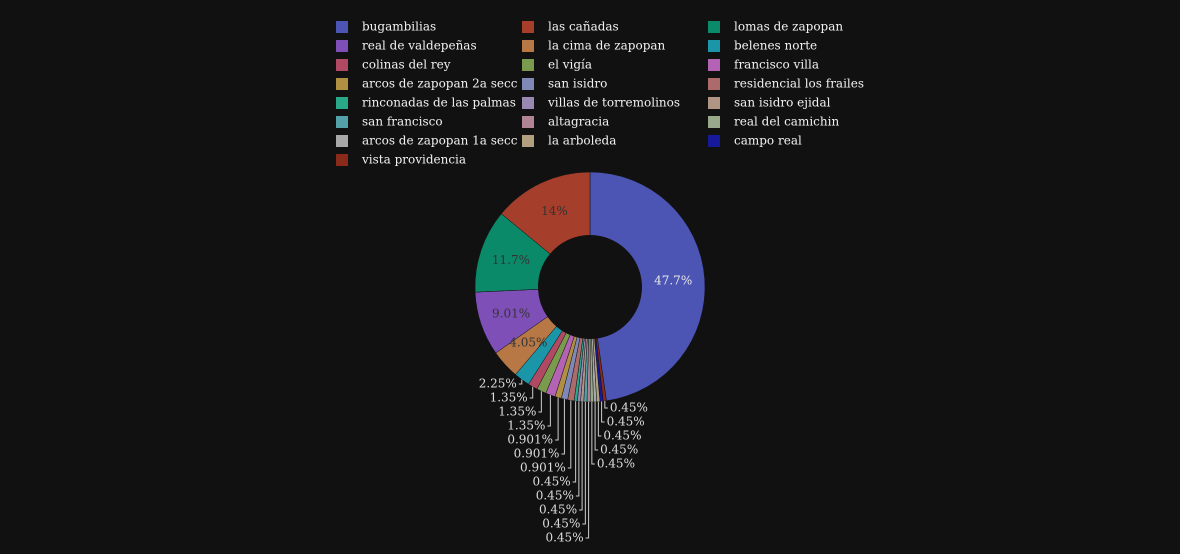 This screenshot has width=1180, height=554. I want to click on slice-label: 2.25%, so click(498, 384).